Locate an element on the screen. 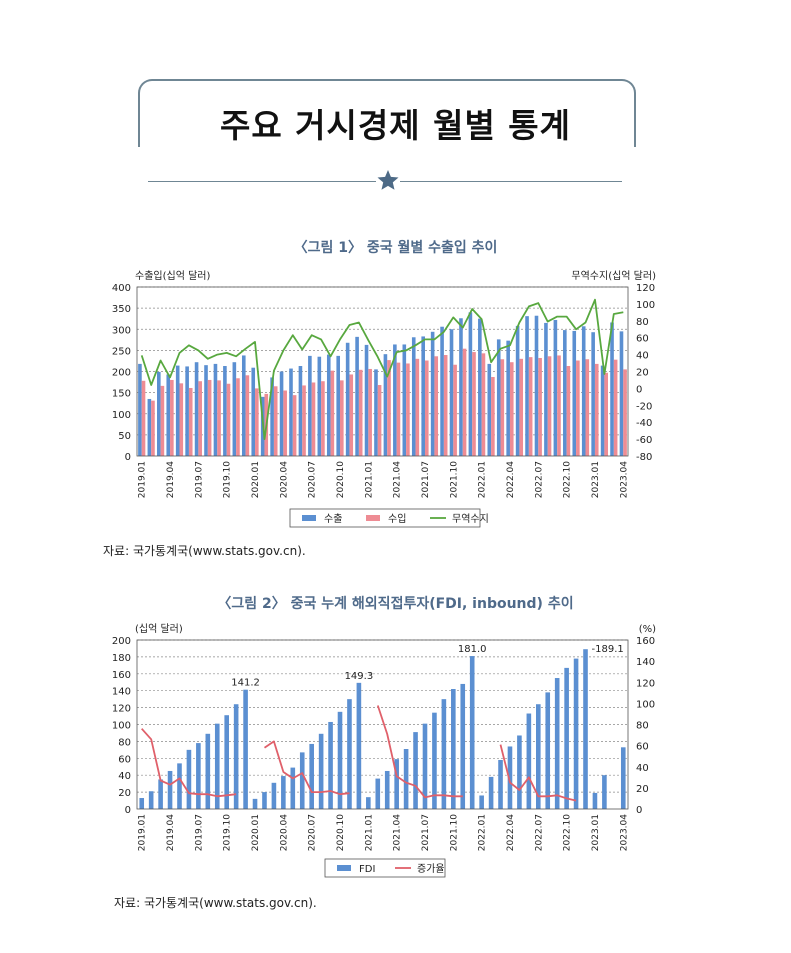 This screenshot has height=953, width=791. x-tick-label: 2020.07 is located at coordinates (313, 832).